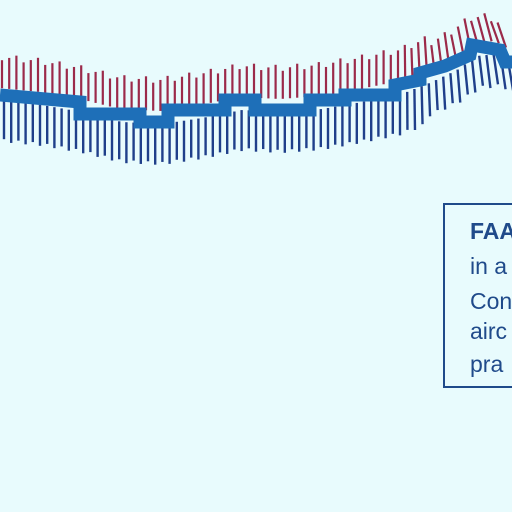 This screenshot has width=512, height=512. Describe the element at coordinates (487, 364) in the screenshot. I see `note-line-5: pra` at that location.